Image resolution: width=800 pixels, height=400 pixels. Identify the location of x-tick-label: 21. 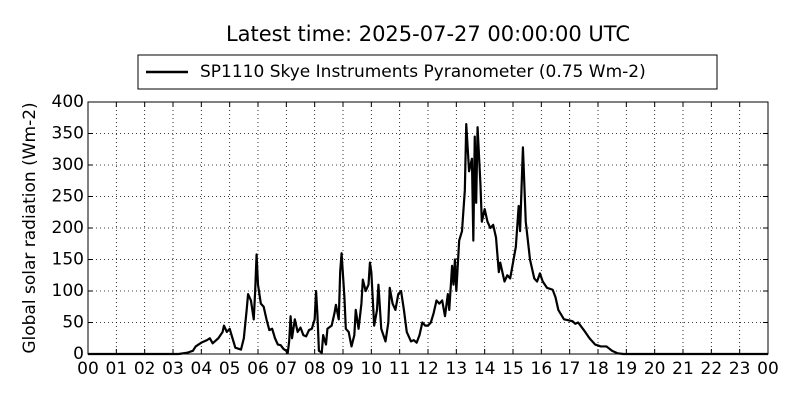
(683, 369).